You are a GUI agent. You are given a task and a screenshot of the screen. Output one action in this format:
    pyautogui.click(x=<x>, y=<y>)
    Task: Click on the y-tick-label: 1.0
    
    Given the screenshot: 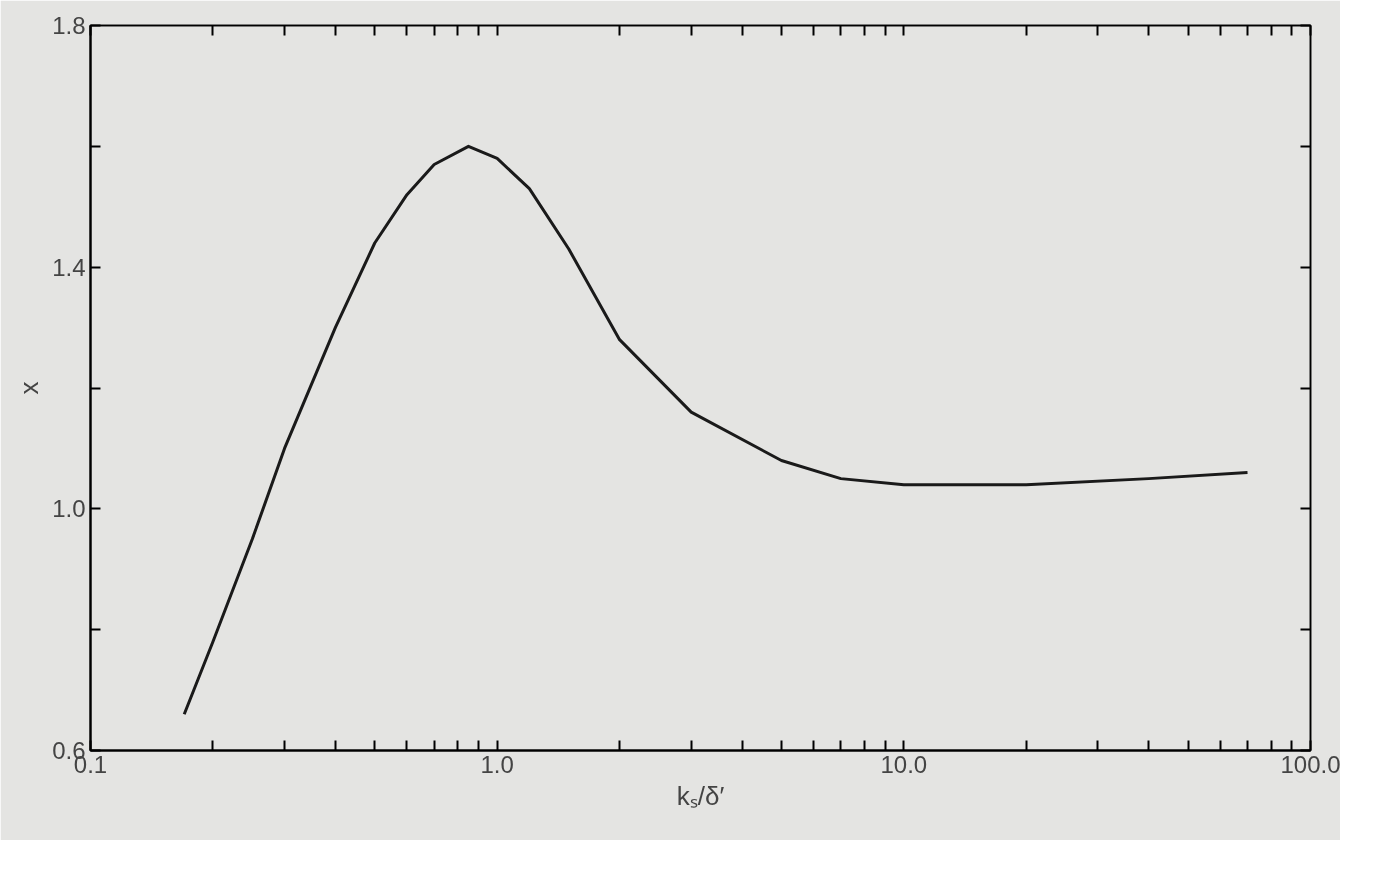 What is the action you would take?
    pyautogui.click(x=69, y=509)
    